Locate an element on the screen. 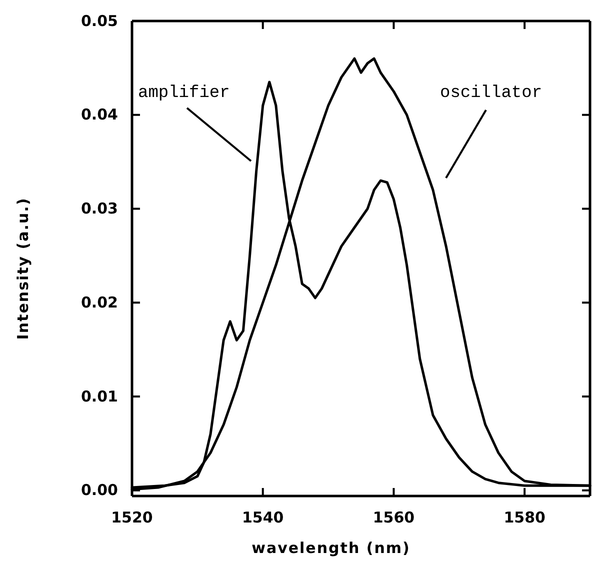 The height and width of the screenshot is (565, 592). y-tick-label: 0.00 is located at coordinates (99, 490).